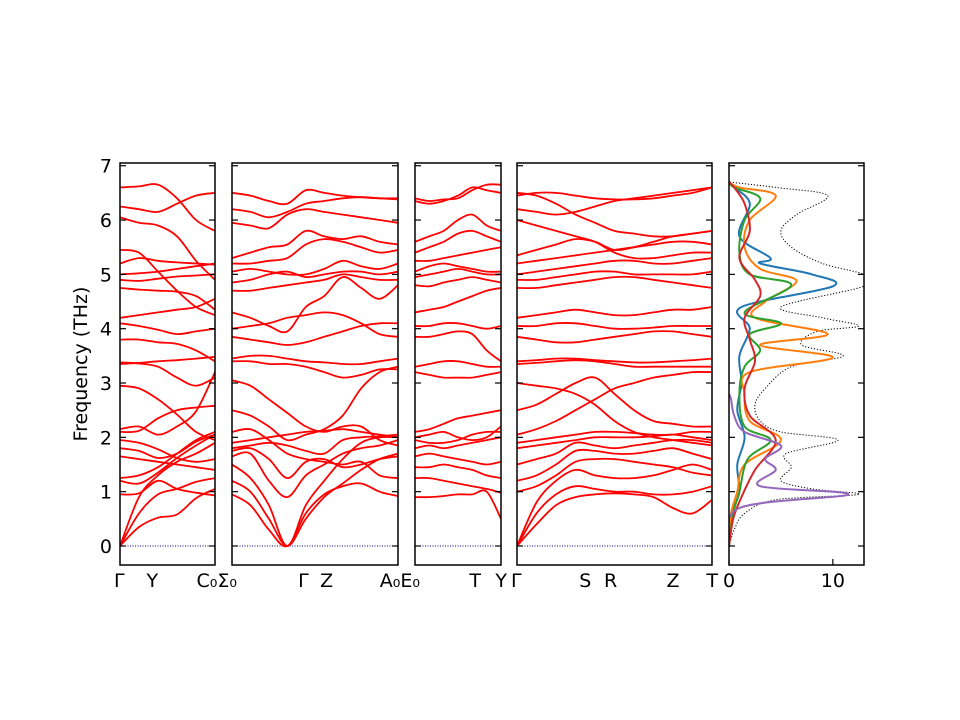 The height and width of the screenshot is (720, 960). I want to click on dos-panel: 0 10, so click(794, 377).